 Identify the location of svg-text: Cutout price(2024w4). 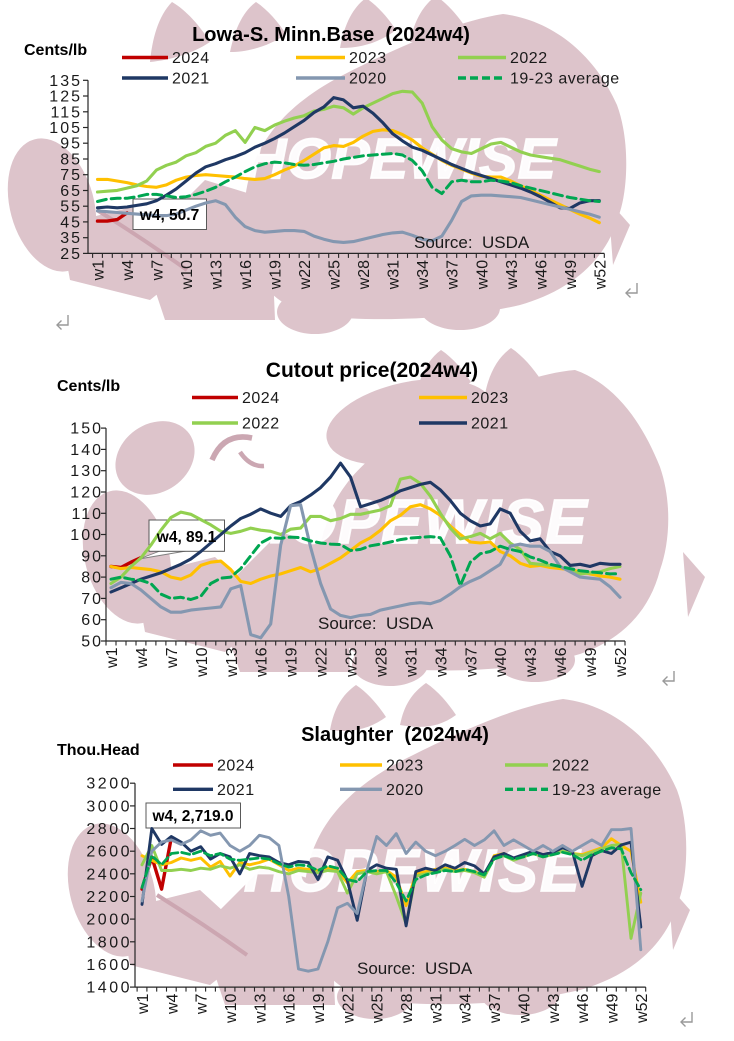
(372, 370).